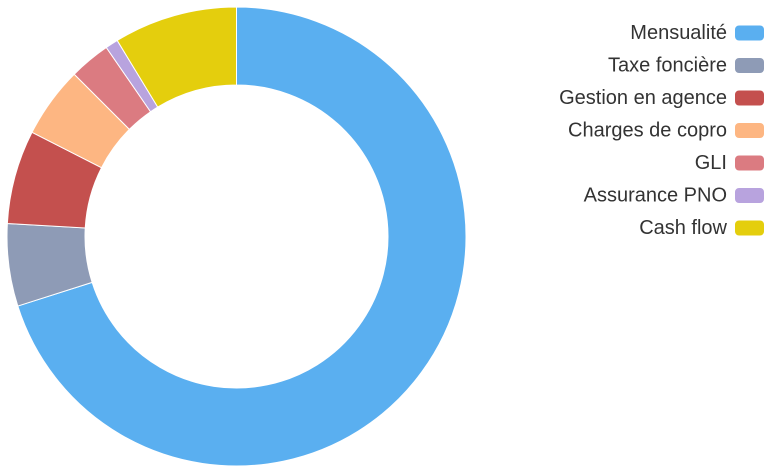 The width and height of the screenshot is (767, 467). I want to click on legend-label: Taxe foncière, so click(667, 66).